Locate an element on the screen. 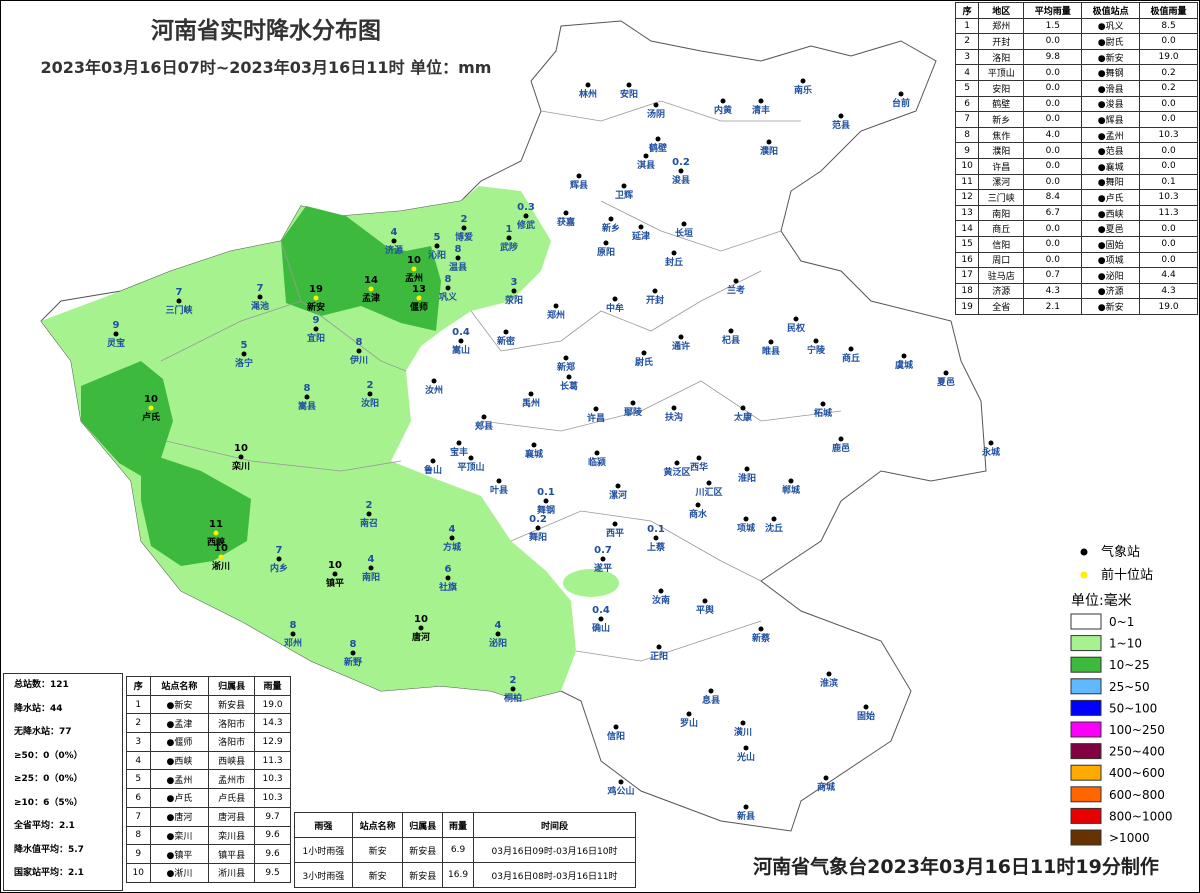 Image resolution: width=1200 pixels, height=893 pixels. station-name: 孟津 is located at coordinates (371, 298).